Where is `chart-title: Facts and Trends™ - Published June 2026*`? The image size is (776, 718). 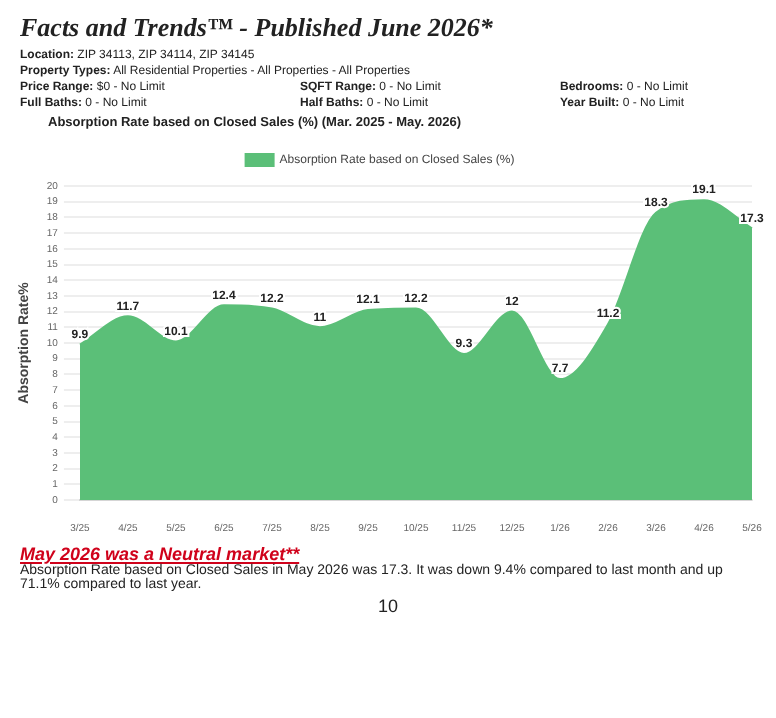
chart-title: Facts and Trends™ - Published June 2026* is located at coordinates (257, 28).